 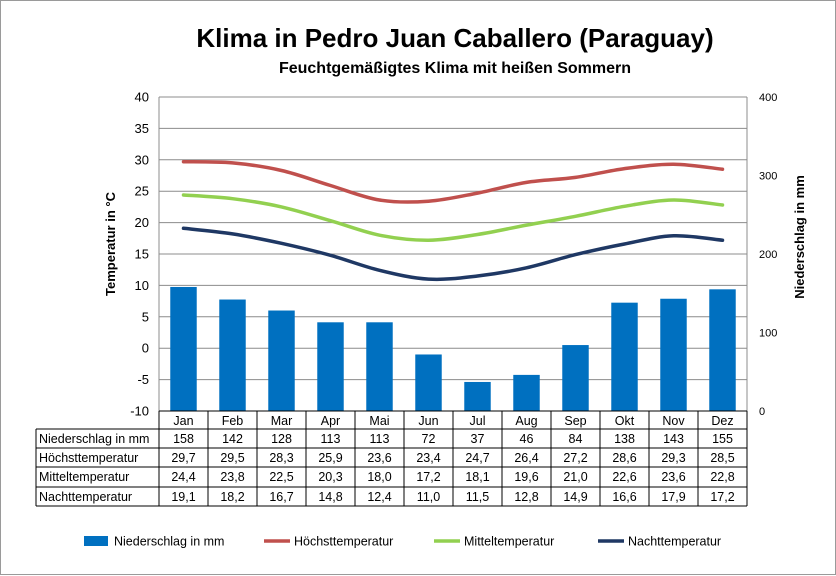 What do you see at coordinates (143, 379) in the screenshot?
I see `y-tick-left: -5` at bounding box center [143, 379].